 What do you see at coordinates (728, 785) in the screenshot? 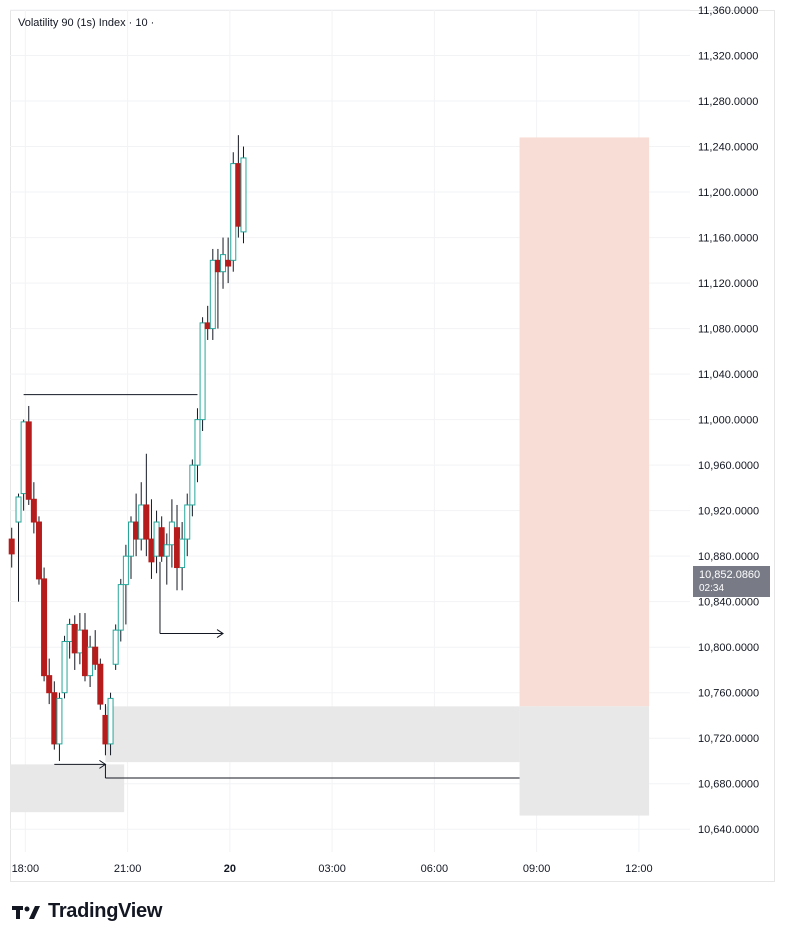
I see `y-axis-tick-label: 10,680.0000` at bounding box center [728, 785].